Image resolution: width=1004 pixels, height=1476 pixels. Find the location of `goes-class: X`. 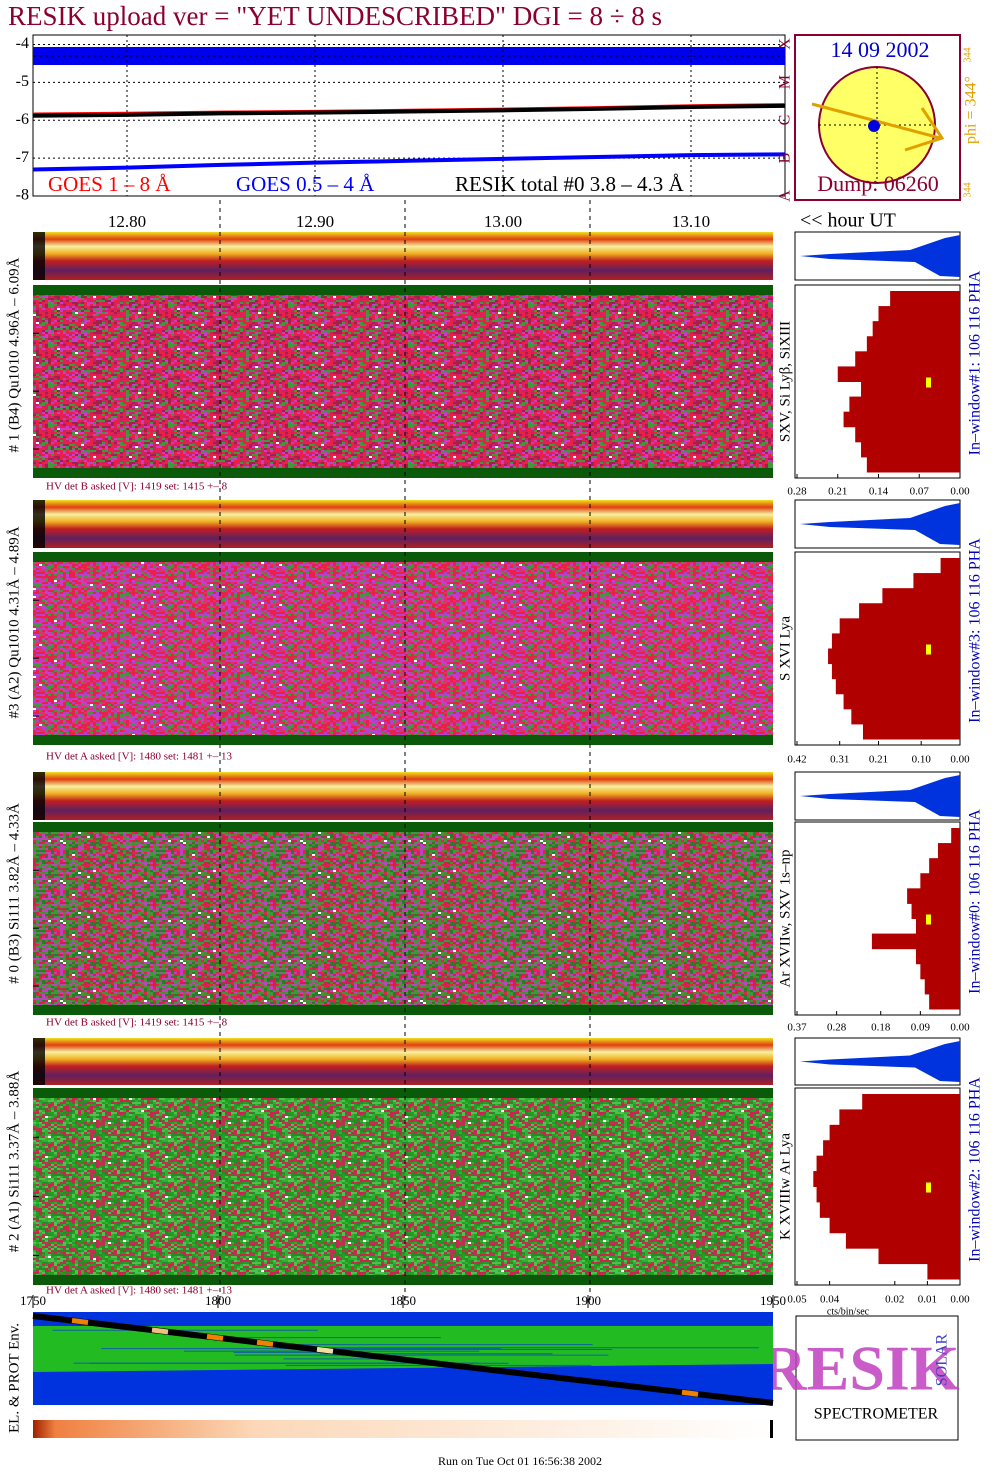

goes-class: X is located at coordinates (785, 44).